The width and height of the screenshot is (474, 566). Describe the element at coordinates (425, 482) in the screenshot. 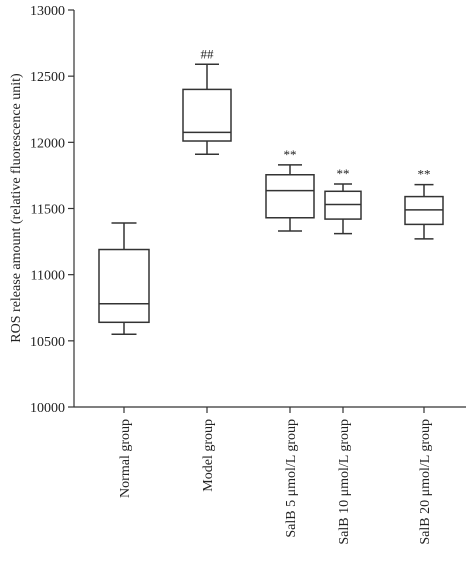

I see `x-category-label: SalB 20 μmol/L group` at that location.